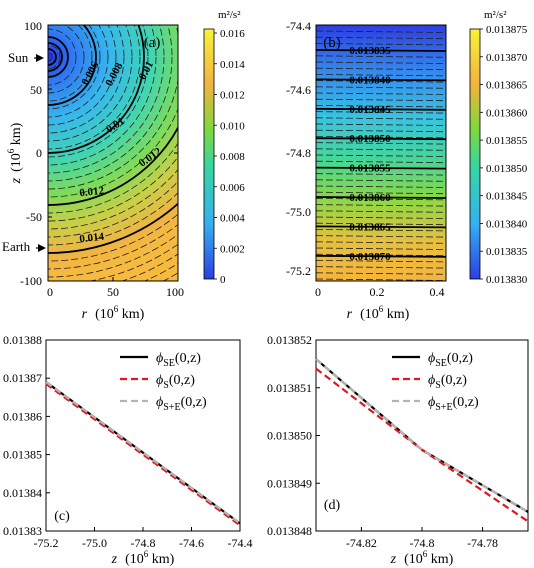  I want to click on colorbar-tick-label: 0.013865, so click(507, 86).